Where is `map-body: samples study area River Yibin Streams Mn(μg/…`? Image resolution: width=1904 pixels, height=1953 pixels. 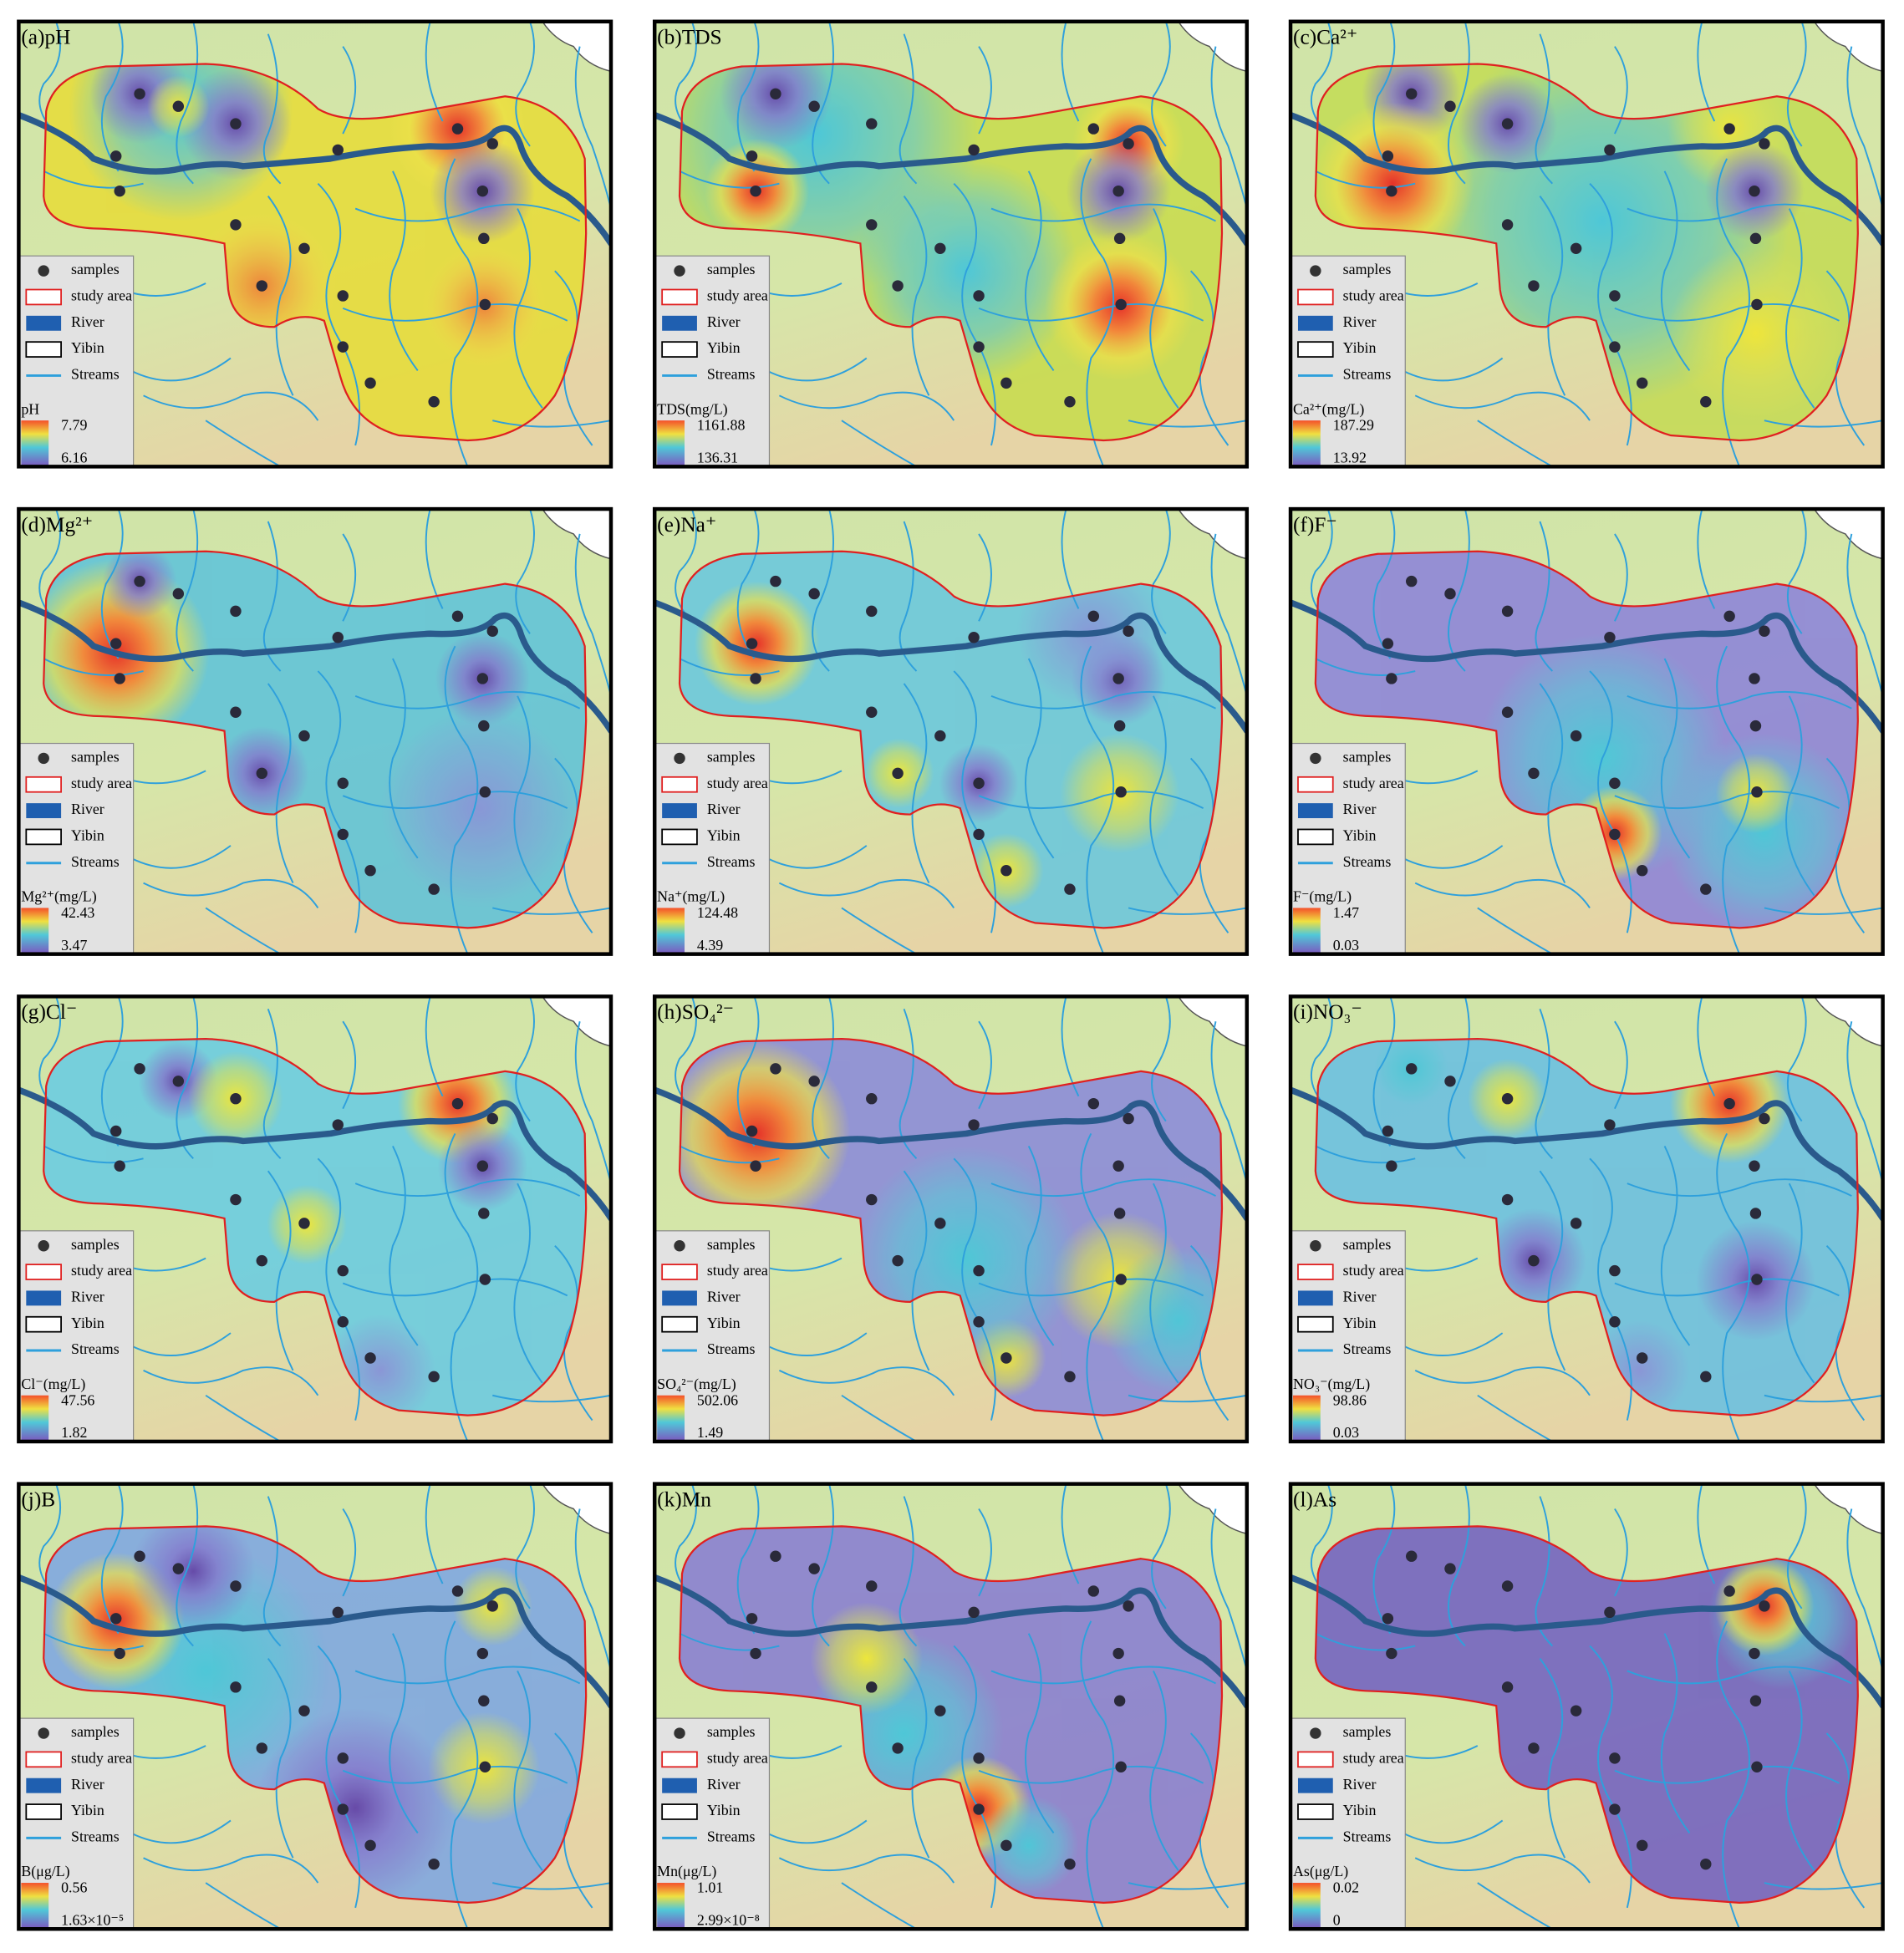
map-body: samples study area River Yibin Streams Mn(μg/… is located at coordinates (950, 1707).